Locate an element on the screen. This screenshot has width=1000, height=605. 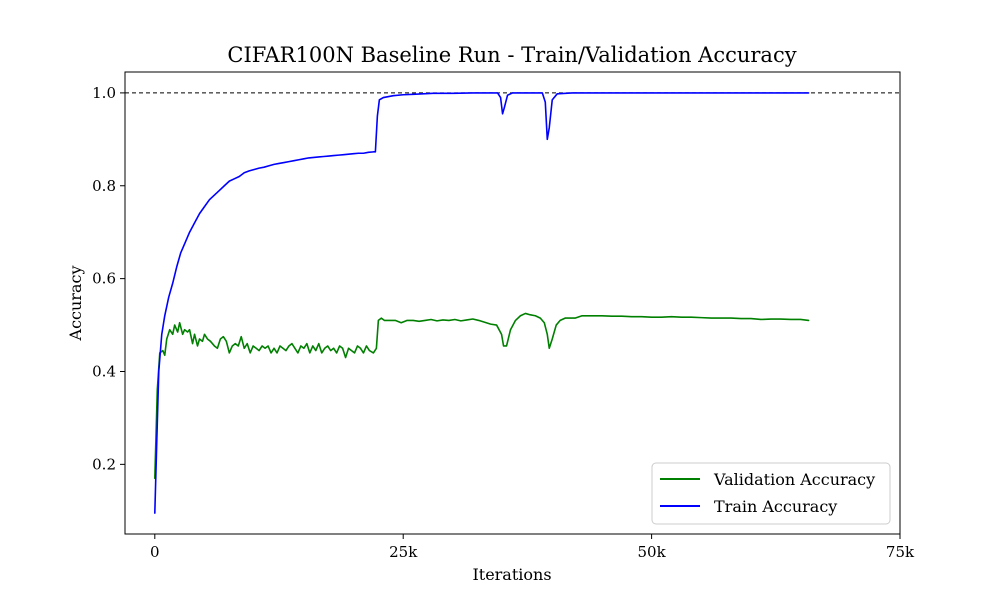
y-axis-label: Accuracy is located at coordinates (75, 304).